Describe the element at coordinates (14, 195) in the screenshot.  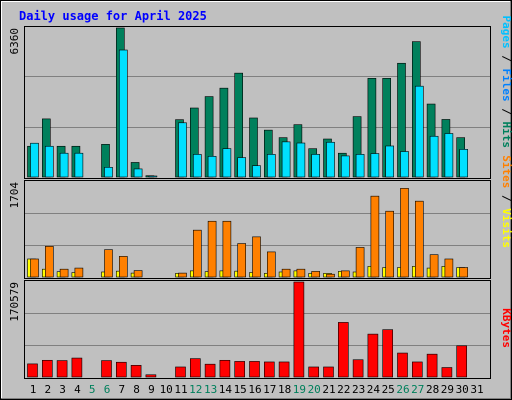
I see `panel-max-label: 1704` at that location.